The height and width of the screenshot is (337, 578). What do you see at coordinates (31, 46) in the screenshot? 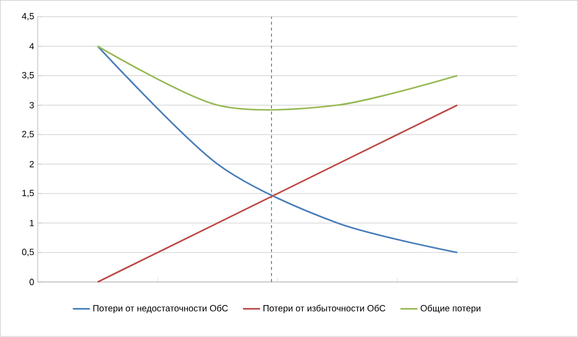
I see `y-tick-label: 4` at bounding box center [31, 46].